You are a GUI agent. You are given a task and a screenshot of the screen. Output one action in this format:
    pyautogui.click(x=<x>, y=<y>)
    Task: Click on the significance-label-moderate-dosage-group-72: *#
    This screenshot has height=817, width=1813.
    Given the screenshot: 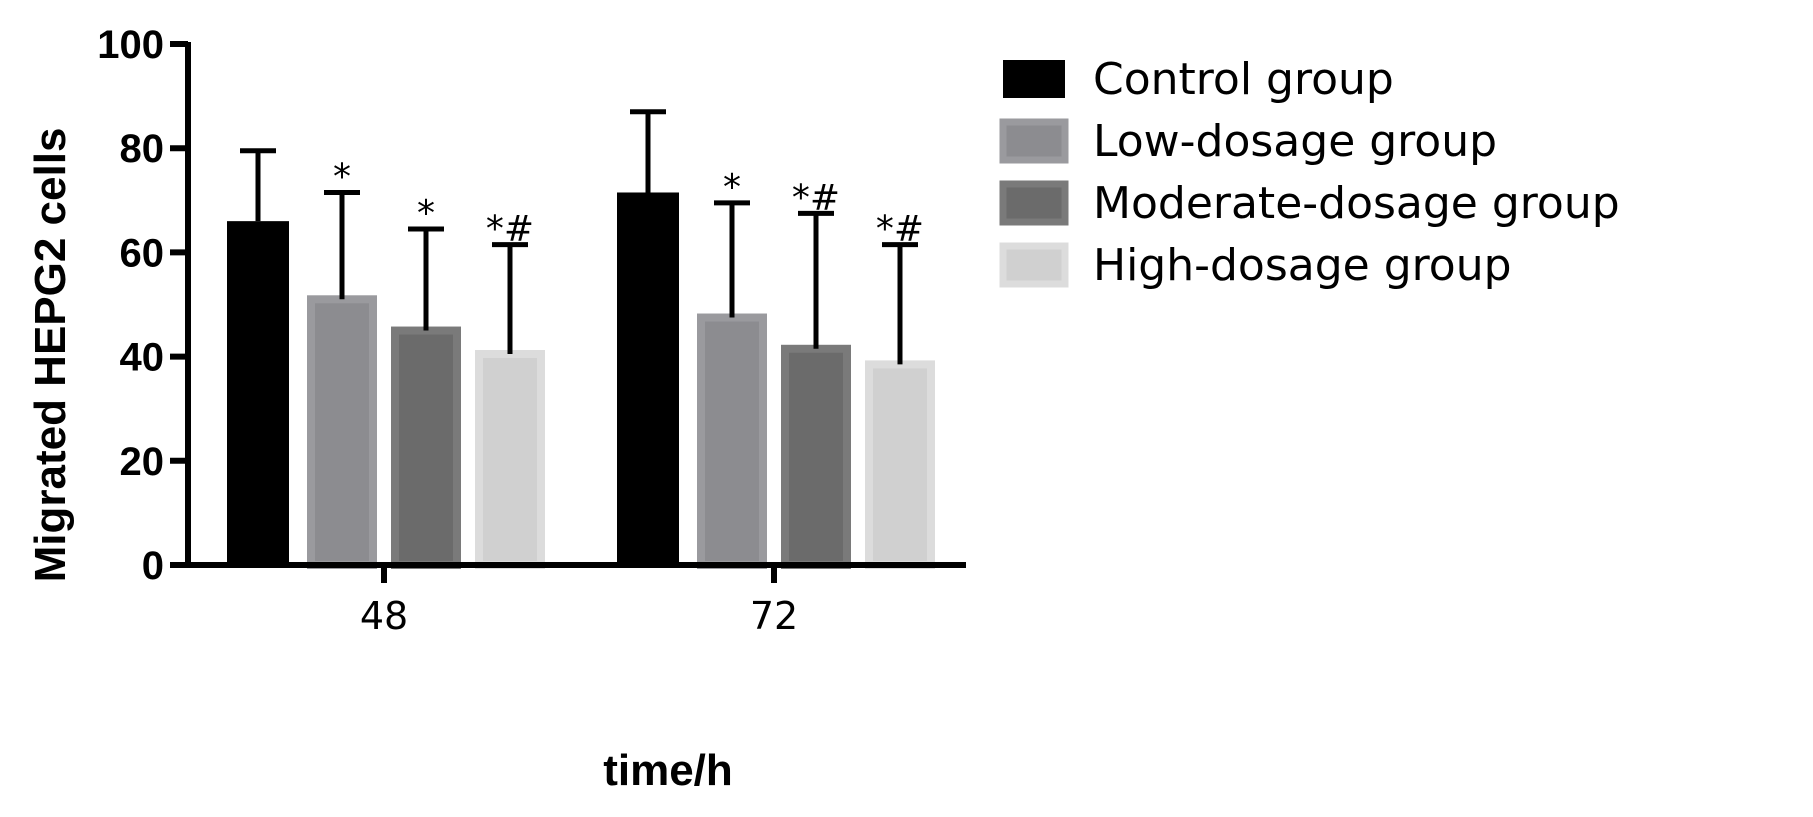 What is the action you would take?
    pyautogui.click(x=816, y=197)
    